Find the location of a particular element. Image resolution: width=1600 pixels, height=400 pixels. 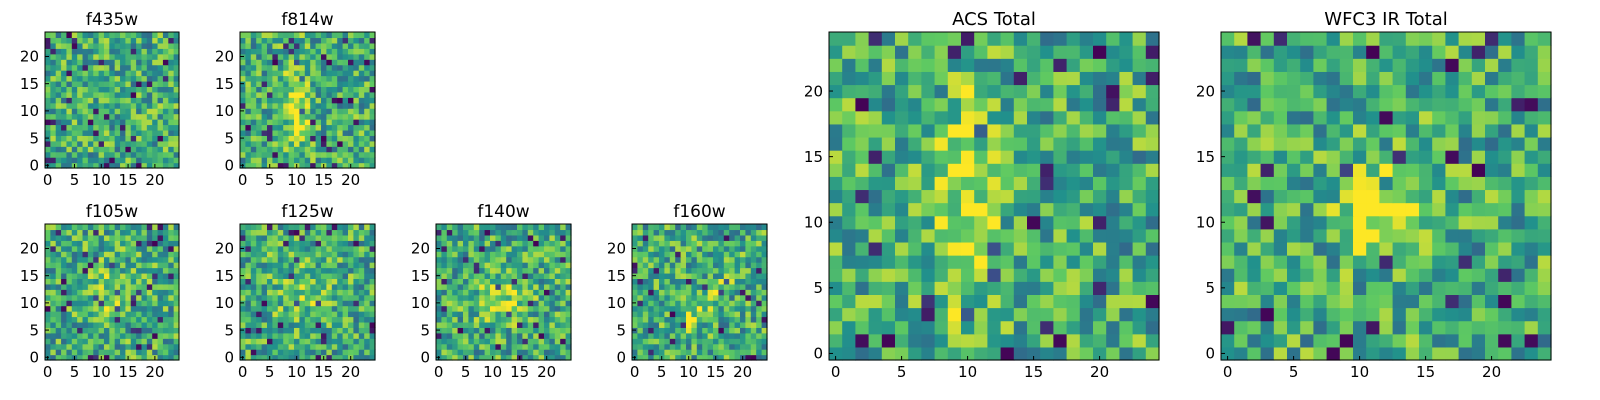

y-tick-label: 10 is located at coordinates (224, 303).